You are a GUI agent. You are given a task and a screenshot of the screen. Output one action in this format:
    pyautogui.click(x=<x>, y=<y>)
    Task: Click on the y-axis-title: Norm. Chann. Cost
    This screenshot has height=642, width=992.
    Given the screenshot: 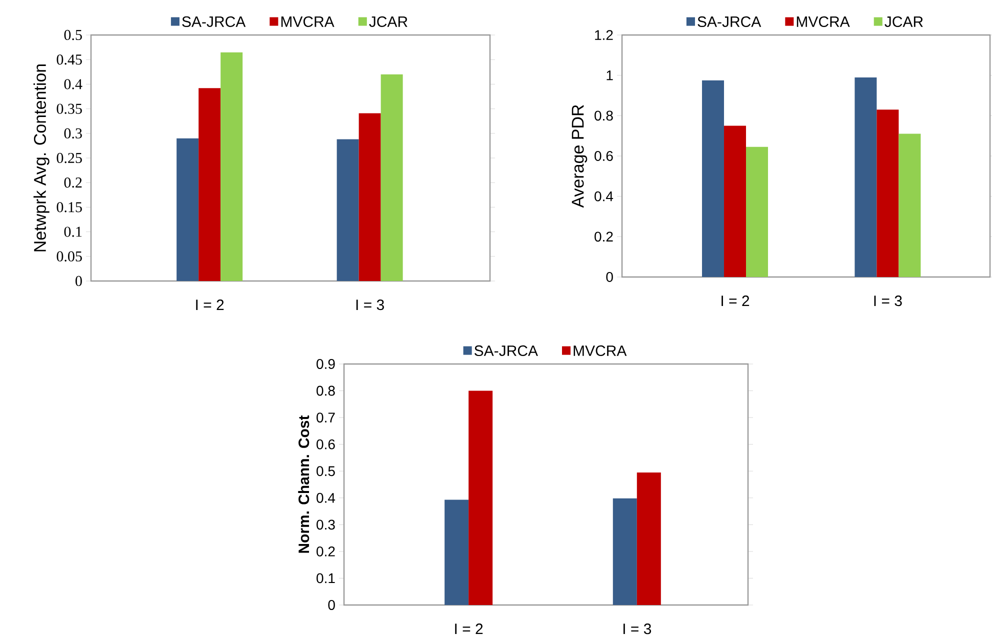 What is the action you would take?
    pyautogui.click(x=304, y=484)
    